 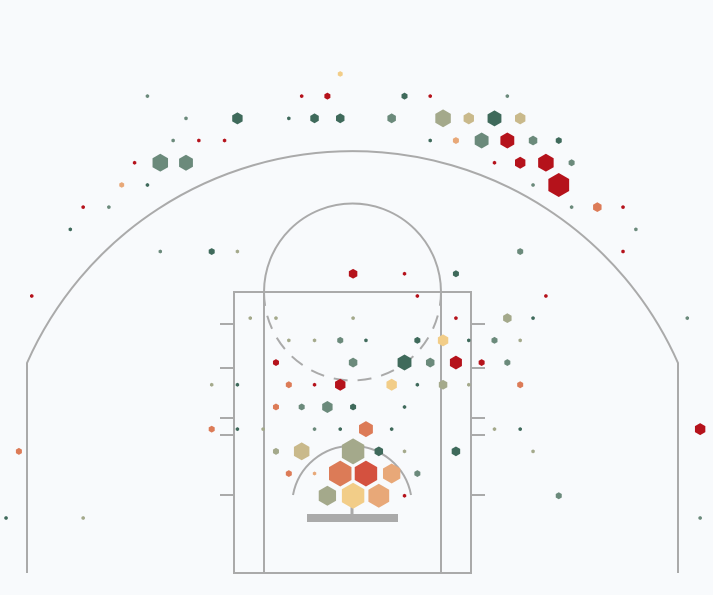 I want to click on hash-marks, so click(x=352, y=409).